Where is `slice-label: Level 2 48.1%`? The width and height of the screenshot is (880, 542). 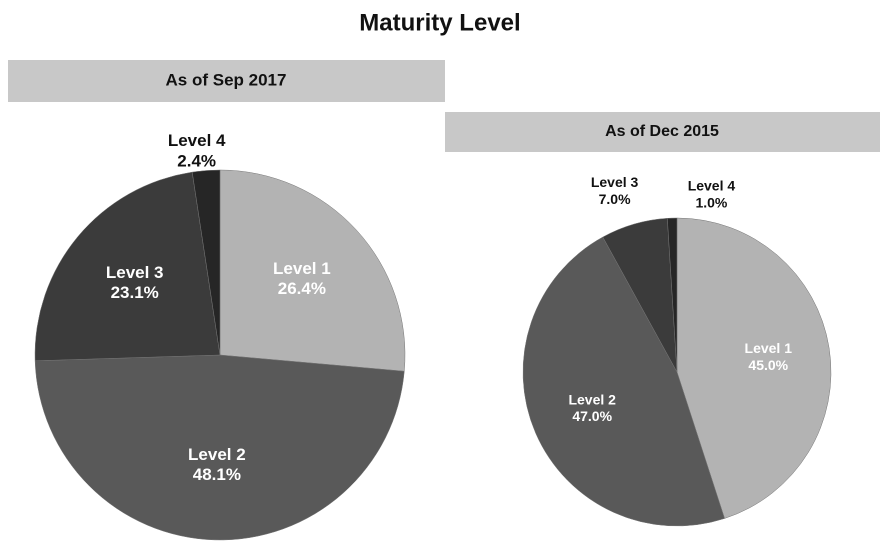 slice-label: Level 2 48.1% is located at coordinates (217, 464).